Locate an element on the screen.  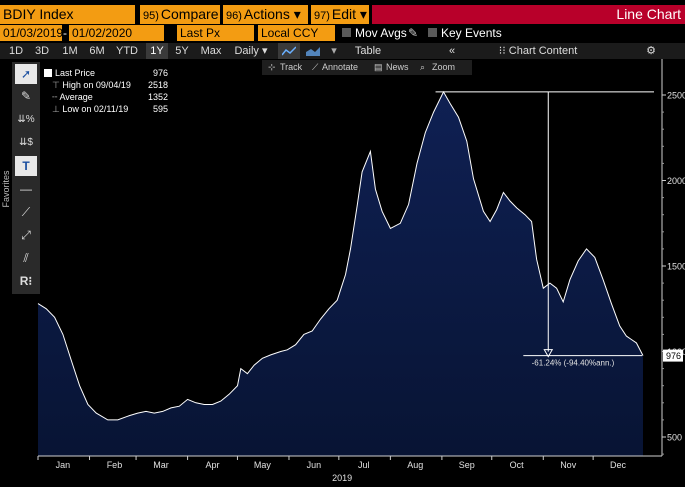
table-button: Table is located at coordinates (368, 51).